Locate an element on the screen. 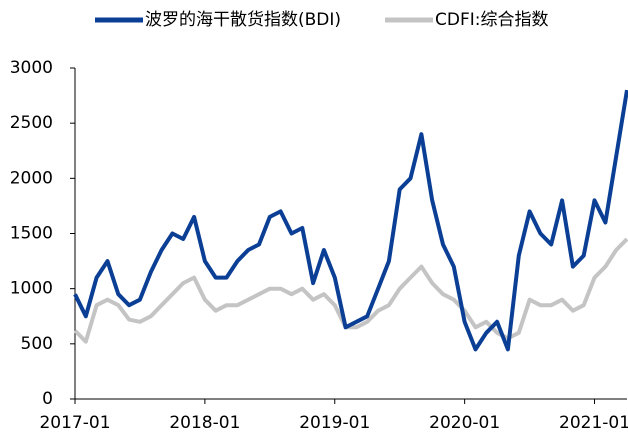  y-tick-label: 500 is located at coordinates (37, 344).